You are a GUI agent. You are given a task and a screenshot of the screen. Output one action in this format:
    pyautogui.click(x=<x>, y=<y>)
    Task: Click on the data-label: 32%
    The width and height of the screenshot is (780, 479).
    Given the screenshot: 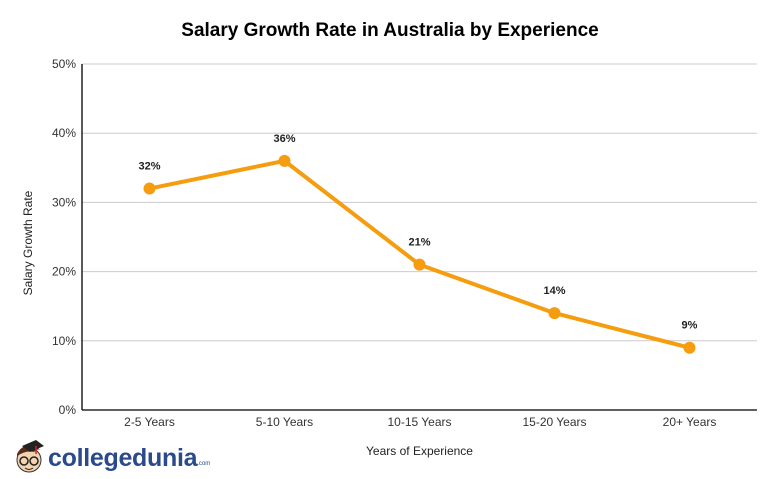 What is the action you would take?
    pyautogui.click(x=149, y=167)
    